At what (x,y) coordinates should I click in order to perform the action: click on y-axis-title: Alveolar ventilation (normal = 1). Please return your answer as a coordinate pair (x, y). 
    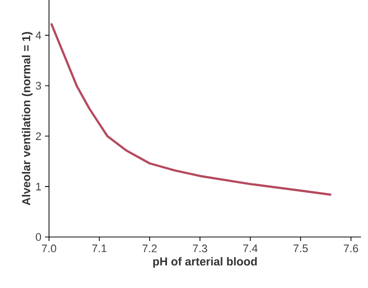
    Looking at the image, I should click on (27, 119).